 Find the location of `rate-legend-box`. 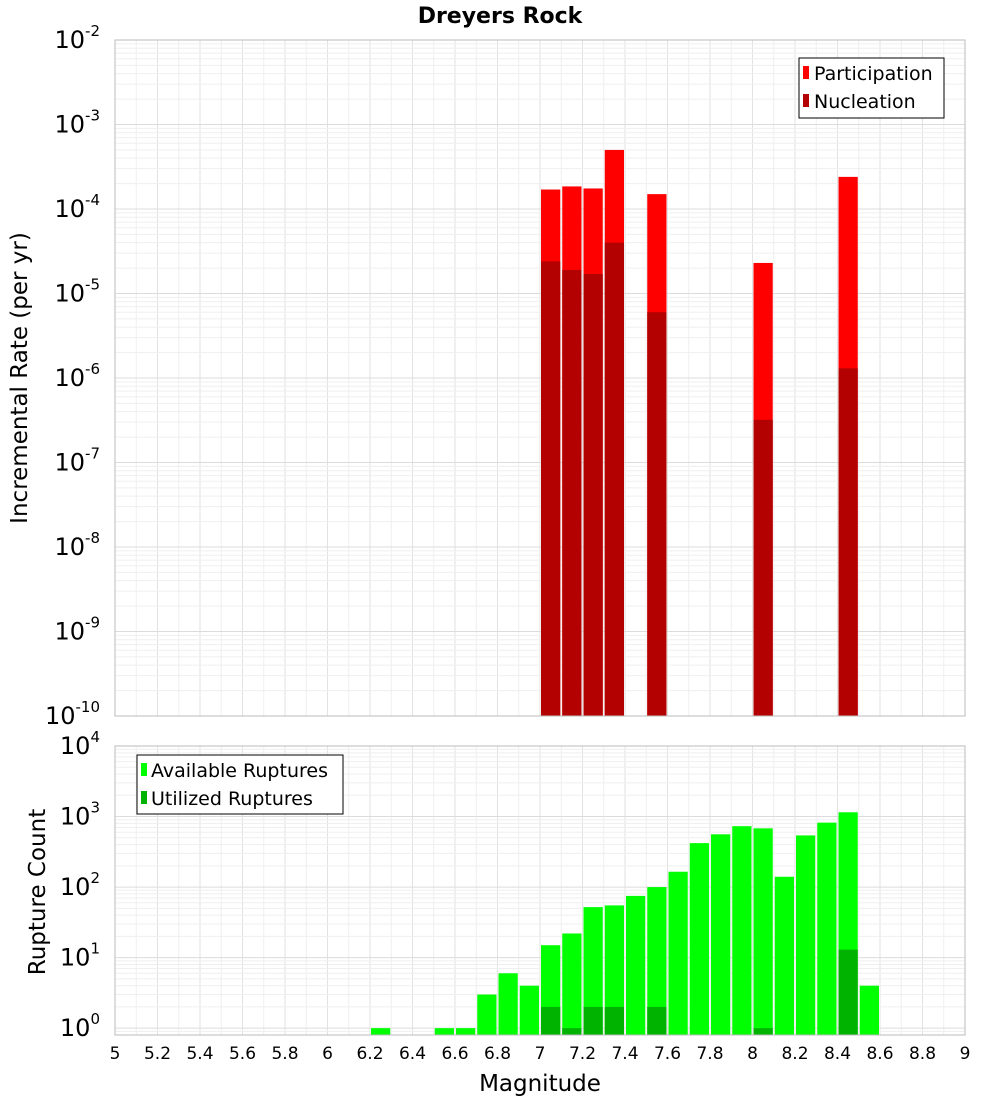

rate-legend-box is located at coordinates (871, 88).